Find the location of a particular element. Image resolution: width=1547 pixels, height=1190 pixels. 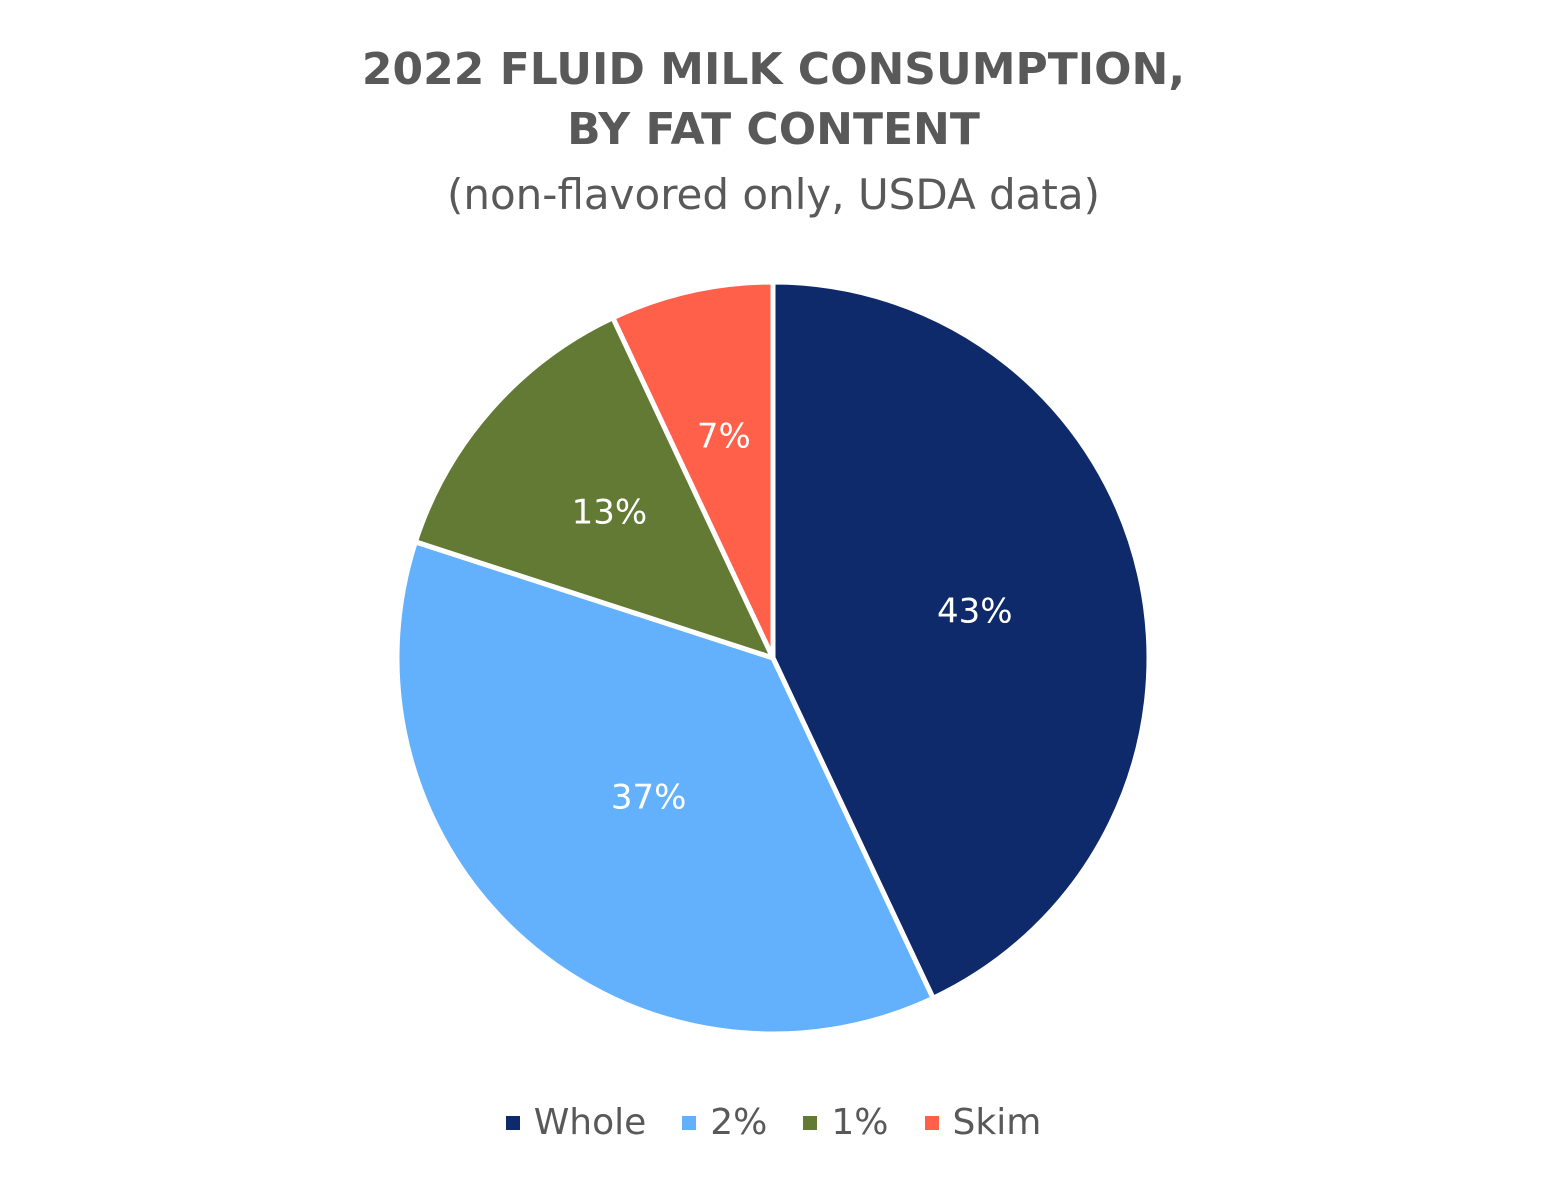

data-label-whole: 43% is located at coordinates (975, 611).